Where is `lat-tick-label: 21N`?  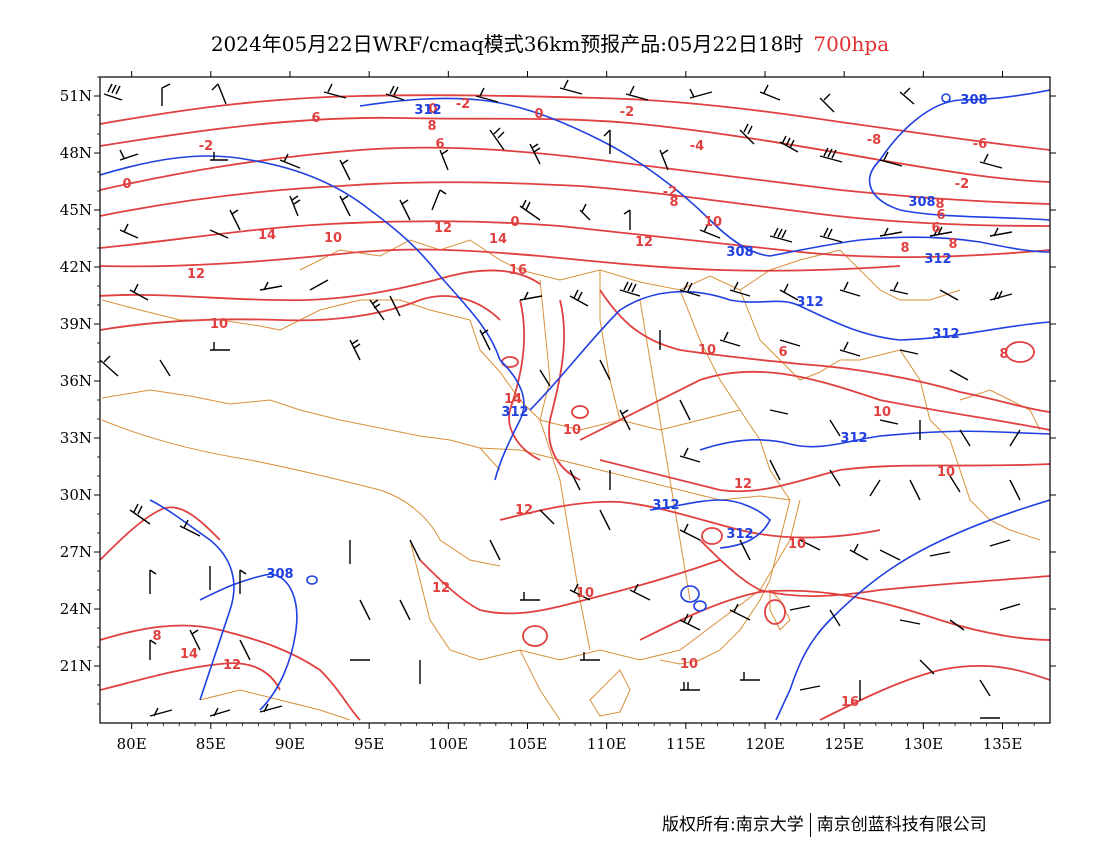
lat-tick-label: 21N is located at coordinates (76, 666).